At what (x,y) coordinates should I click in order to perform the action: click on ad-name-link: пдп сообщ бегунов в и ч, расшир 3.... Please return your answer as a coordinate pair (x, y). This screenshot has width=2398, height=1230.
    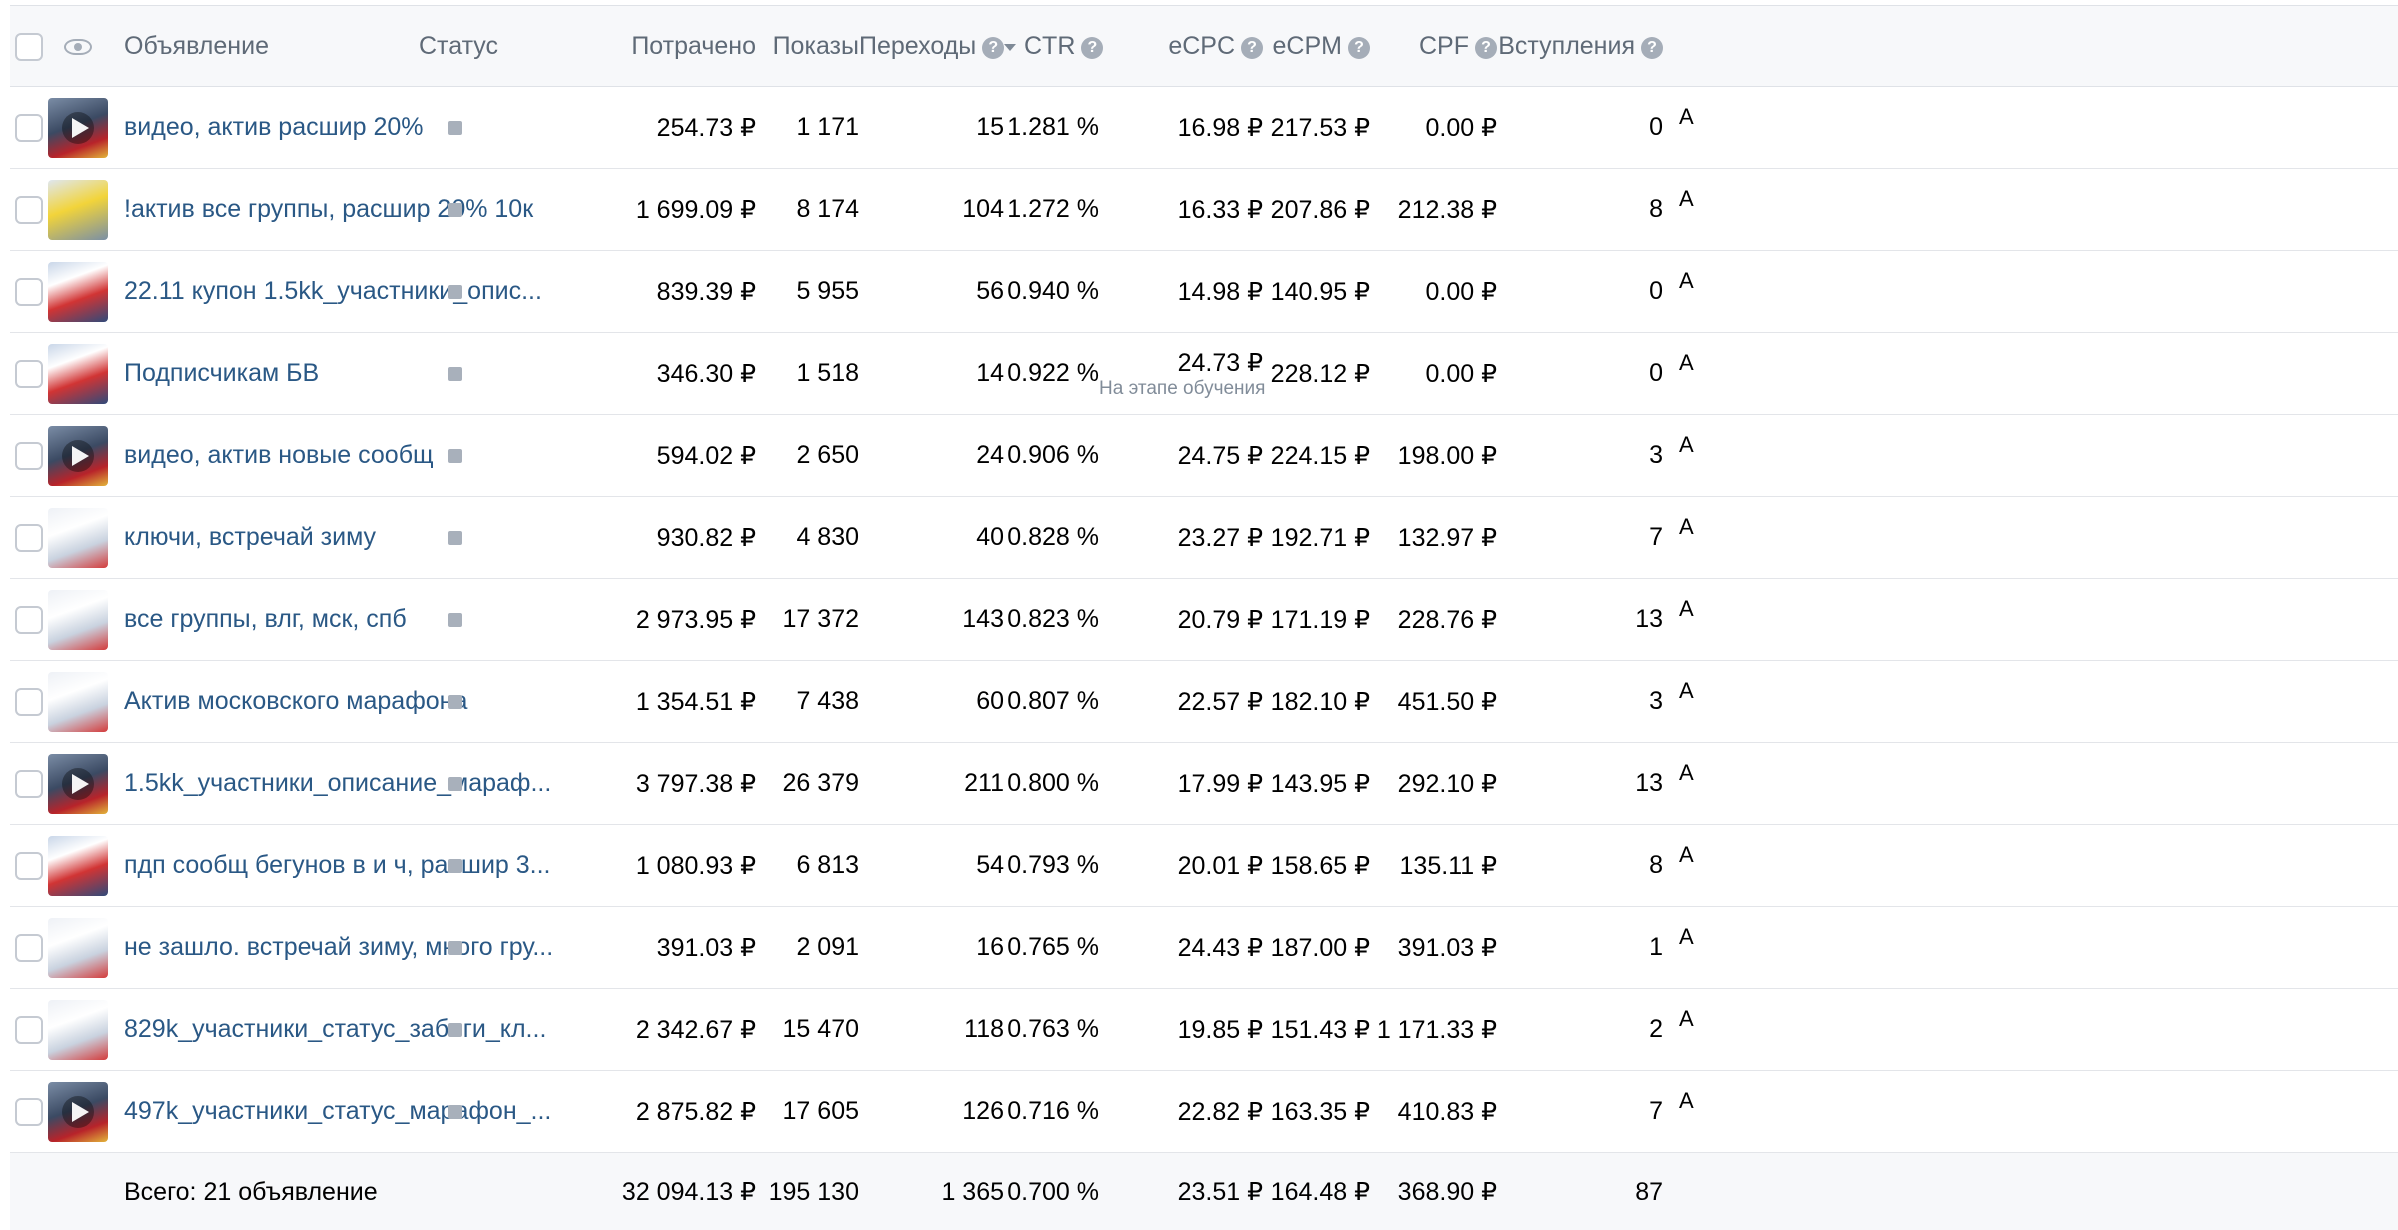
    Looking at the image, I should click on (337, 865).